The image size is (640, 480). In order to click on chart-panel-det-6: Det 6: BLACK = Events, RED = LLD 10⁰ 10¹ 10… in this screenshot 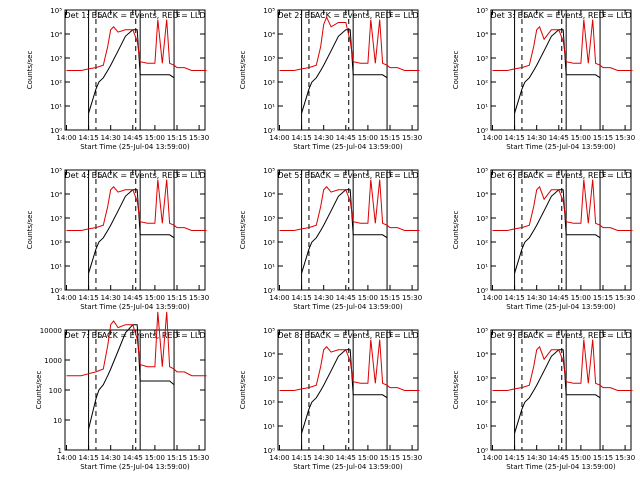, I will do `click(543, 239)`.